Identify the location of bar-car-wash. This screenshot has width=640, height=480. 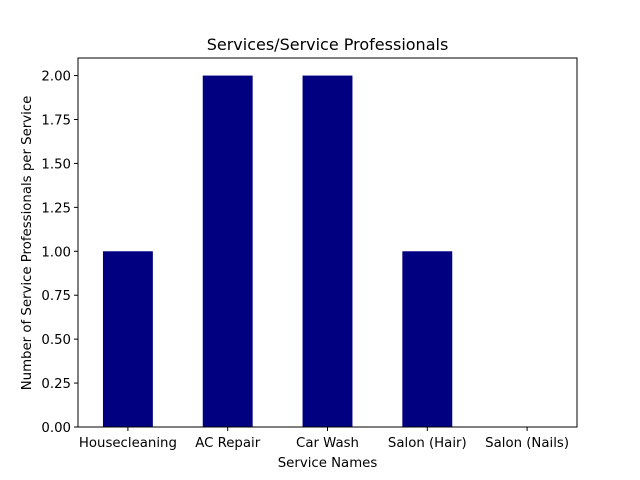
(327, 251).